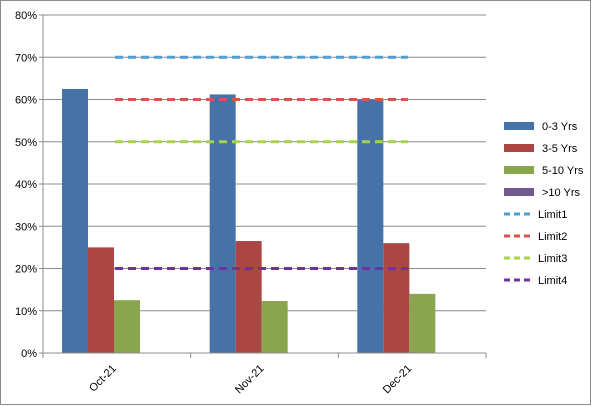 This screenshot has width=591, height=406. Describe the element at coordinates (250, 380) in the screenshot. I see `x-tick-label: Nov-21` at that location.